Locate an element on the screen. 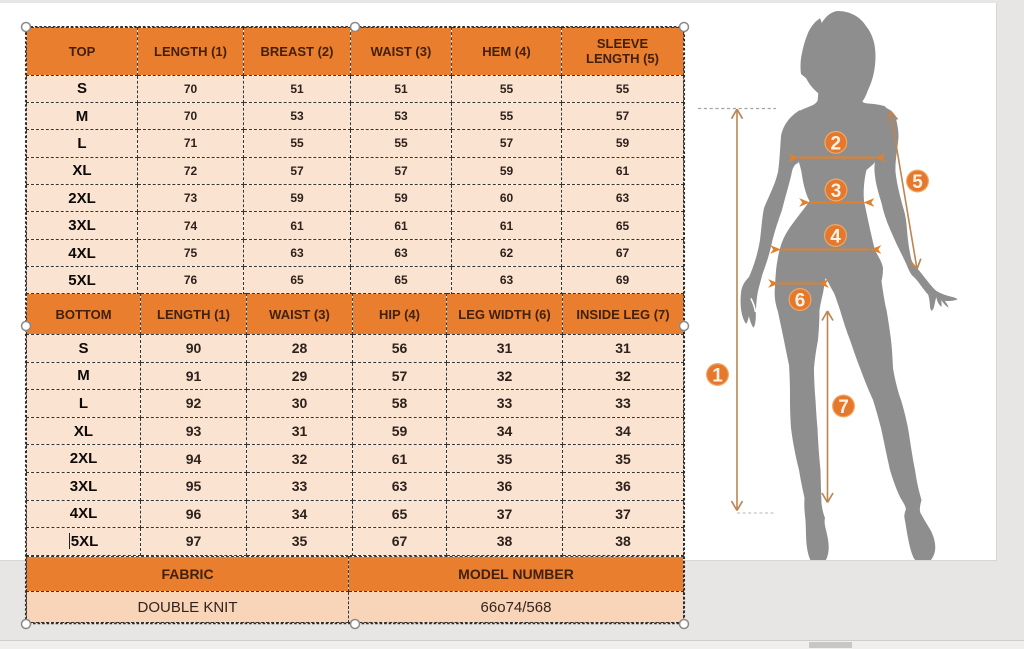 This screenshot has height=649, width=1024. svg-text: 3 is located at coordinates (836, 191).